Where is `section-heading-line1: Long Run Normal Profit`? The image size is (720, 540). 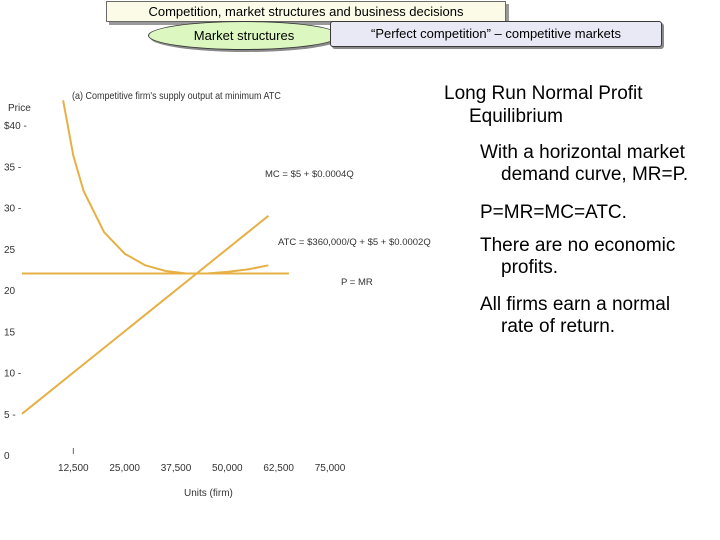 section-heading-line1: Long Run Normal Profit is located at coordinates (543, 93).